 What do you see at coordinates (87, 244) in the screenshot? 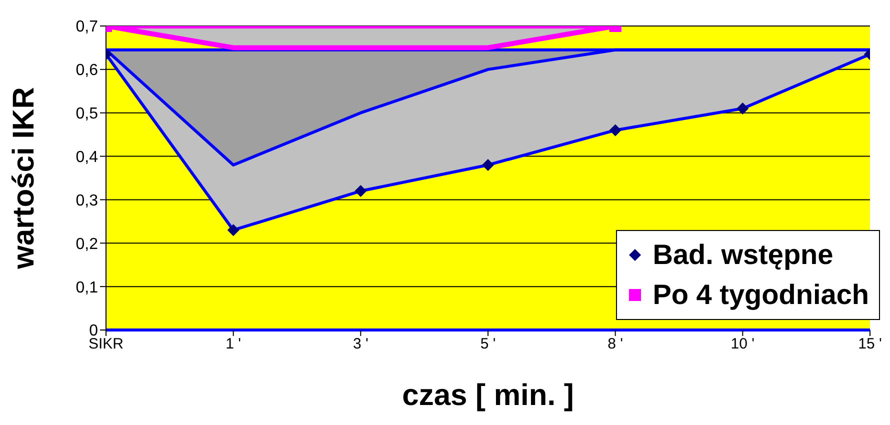
I see `y-tick-label: 0,2` at bounding box center [87, 244].